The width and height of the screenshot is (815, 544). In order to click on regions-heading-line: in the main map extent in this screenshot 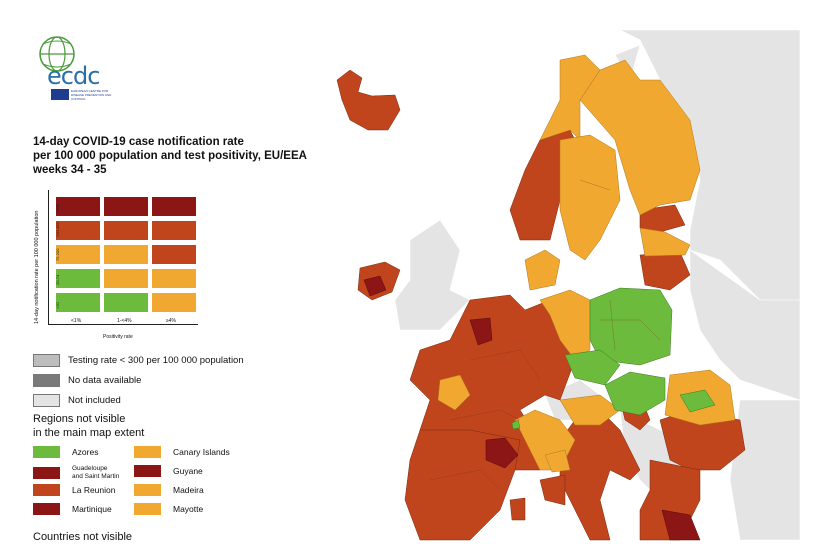, I will do `click(89, 433)`.